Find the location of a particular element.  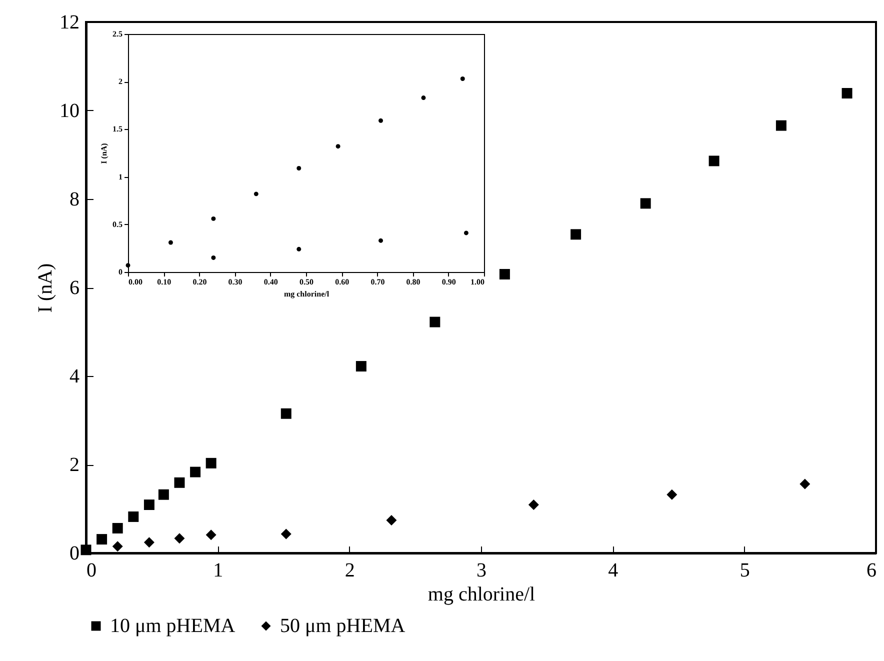

x-tick-label: 3 is located at coordinates (481, 571).